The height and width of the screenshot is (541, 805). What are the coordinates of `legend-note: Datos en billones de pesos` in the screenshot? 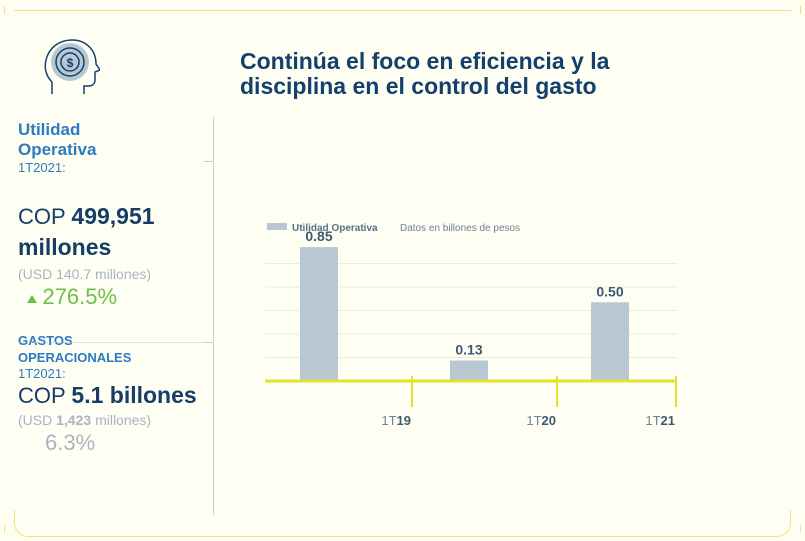 It's located at (460, 228).